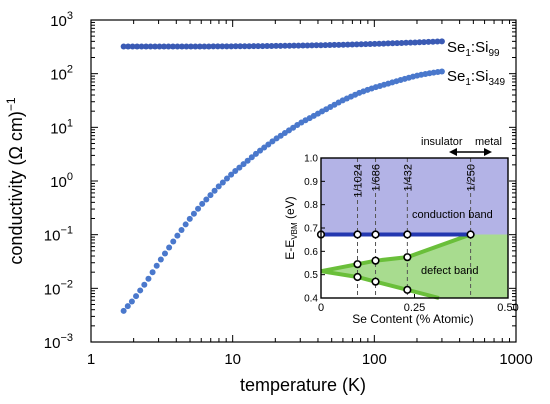 Image resolution: width=550 pixels, height=404 pixels. I want to click on inset-y-tick-label: 0.4, so click(311, 299).